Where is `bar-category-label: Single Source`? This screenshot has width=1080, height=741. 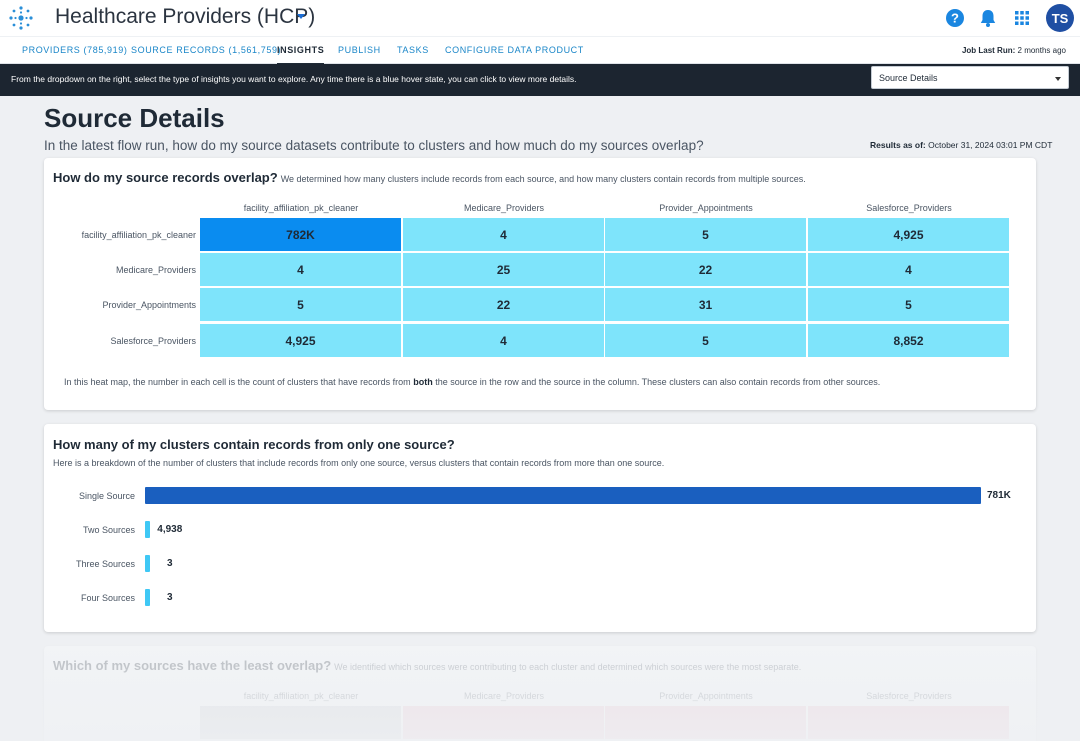 bar-category-label: Single Source is located at coordinates (106, 496).